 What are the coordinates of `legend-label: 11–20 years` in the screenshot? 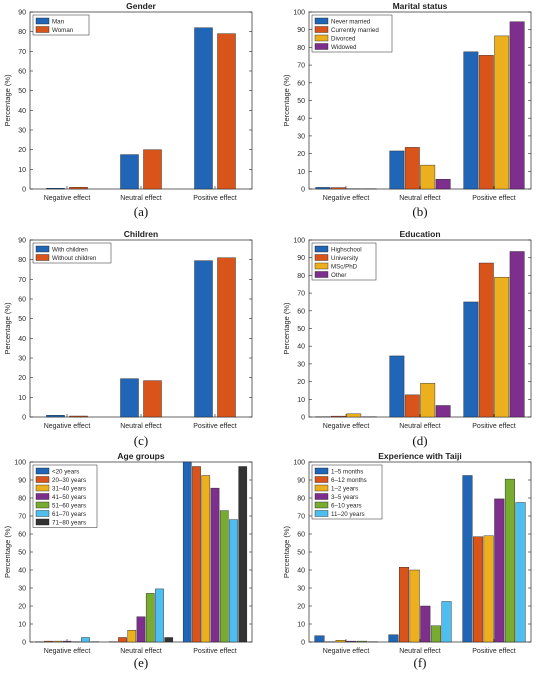 It's located at (348, 514).